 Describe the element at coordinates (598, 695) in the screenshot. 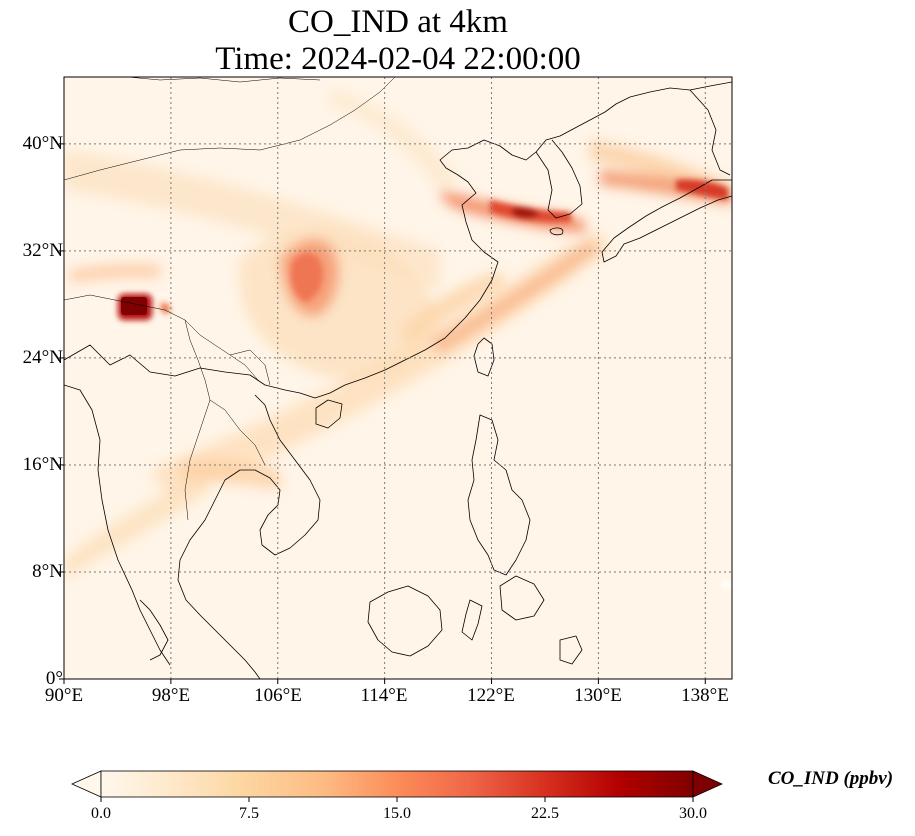

I see `lon-tick-130e: 130°E` at that location.